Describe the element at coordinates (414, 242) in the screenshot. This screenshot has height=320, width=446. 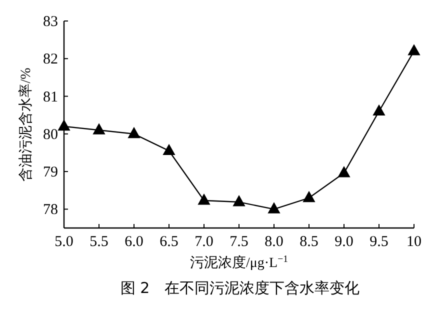
I see `x-tick-label: 10` at that location.